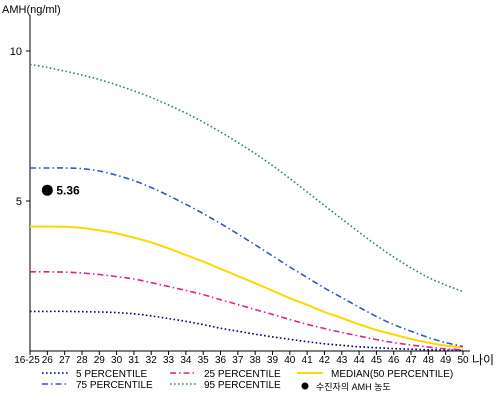 The height and width of the screenshot is (400, 500). What do you see at coordinates (360, 360) in the screenshot?
I see `x-tick-label: 44` at bounding box center [360, 360].